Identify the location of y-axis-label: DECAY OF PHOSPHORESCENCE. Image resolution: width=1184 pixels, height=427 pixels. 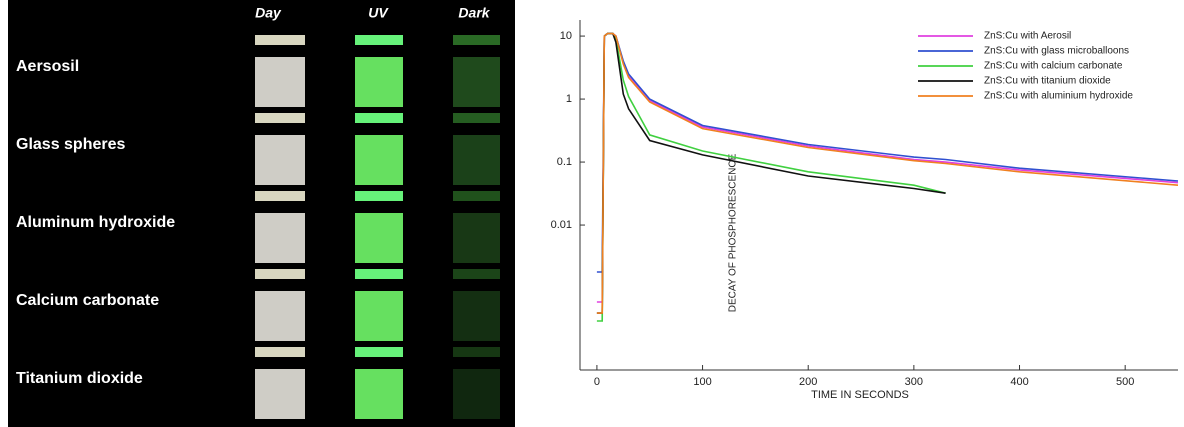
(733, 232).